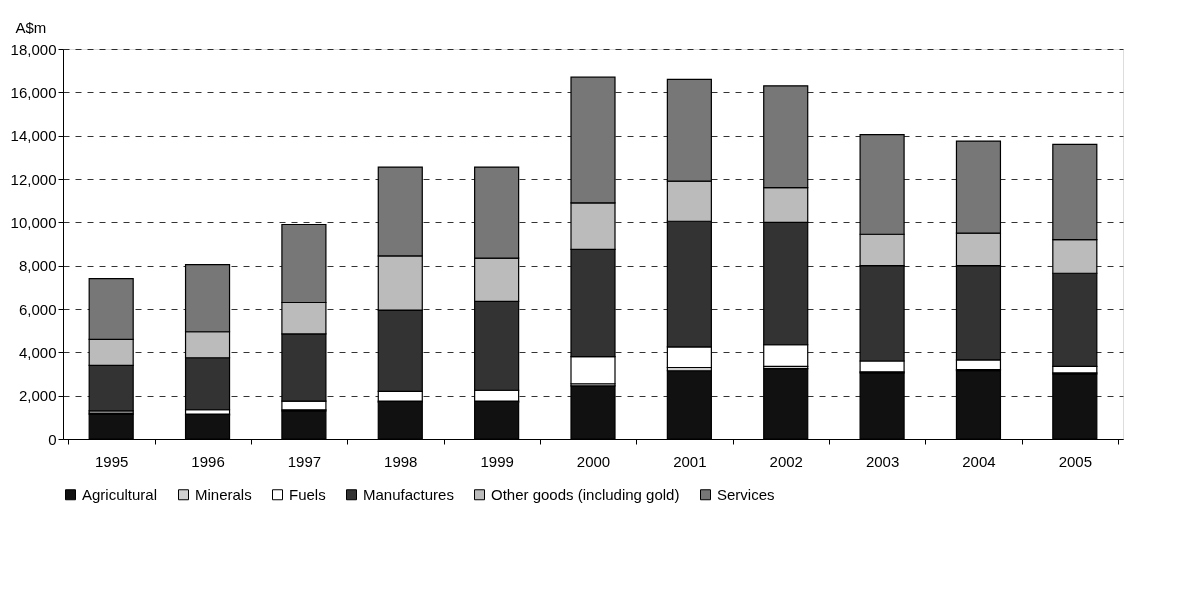  I want to click on y-tick-label: 6,000, so click(37, 309).